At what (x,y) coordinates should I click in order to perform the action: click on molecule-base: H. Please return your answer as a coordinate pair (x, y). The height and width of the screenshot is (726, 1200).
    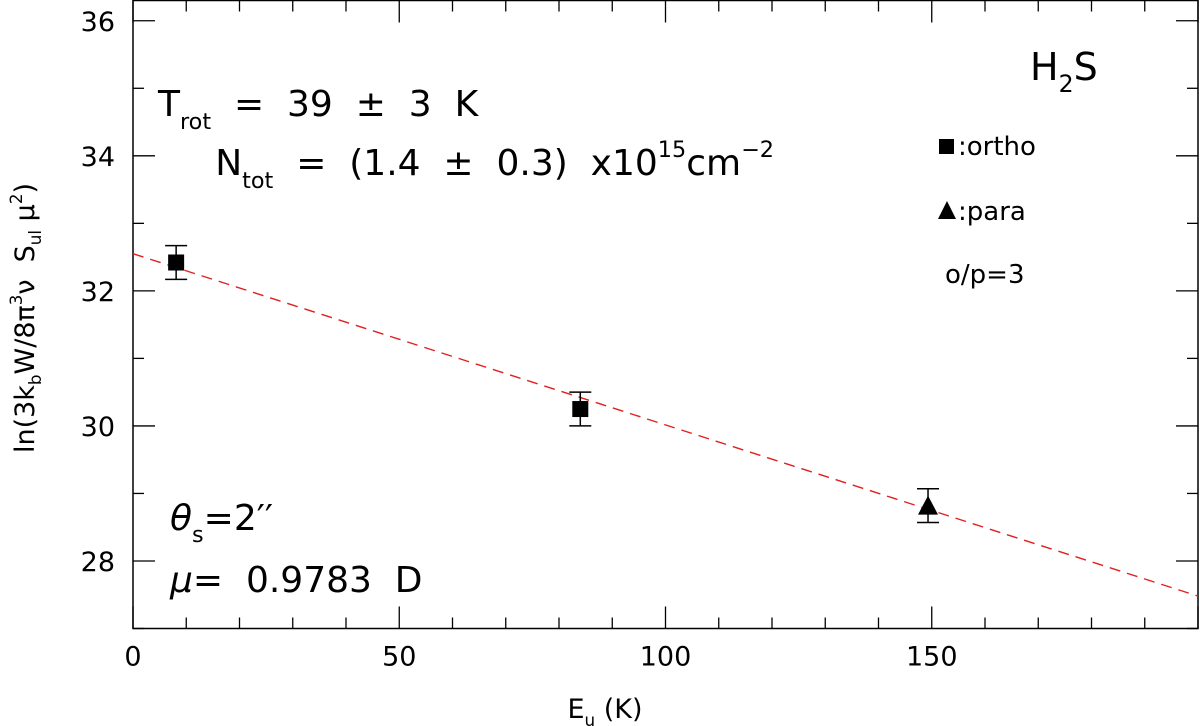
    Looking at the image, I should click on (1044, 67).